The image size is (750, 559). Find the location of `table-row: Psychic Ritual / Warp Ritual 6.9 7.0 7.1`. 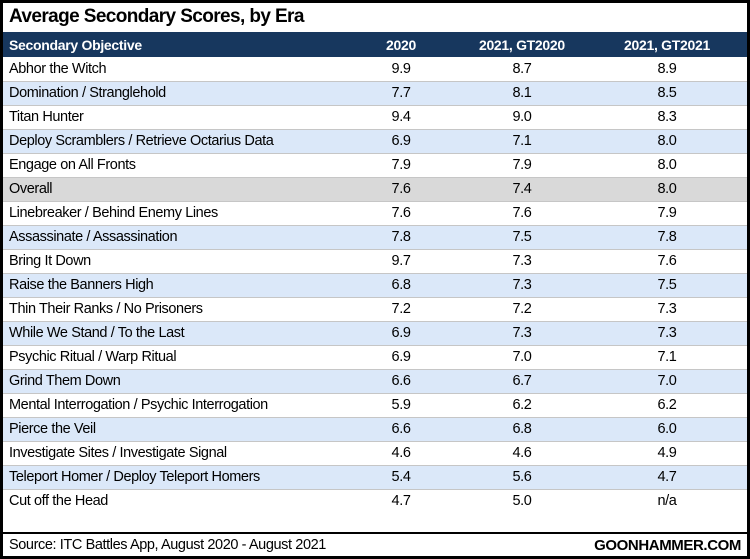

table-row: Psychic Ritual / Warp Ritual 6.9 7.0 7.1 is located at coordinates (375, 357).